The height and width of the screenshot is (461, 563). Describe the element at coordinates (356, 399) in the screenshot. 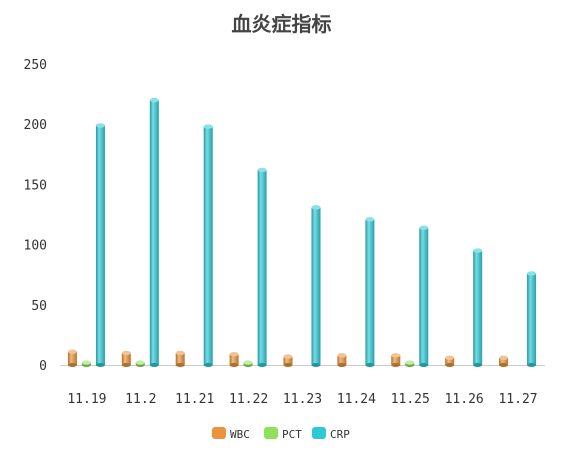

I see `x-tick-label: 11.24` at that location.